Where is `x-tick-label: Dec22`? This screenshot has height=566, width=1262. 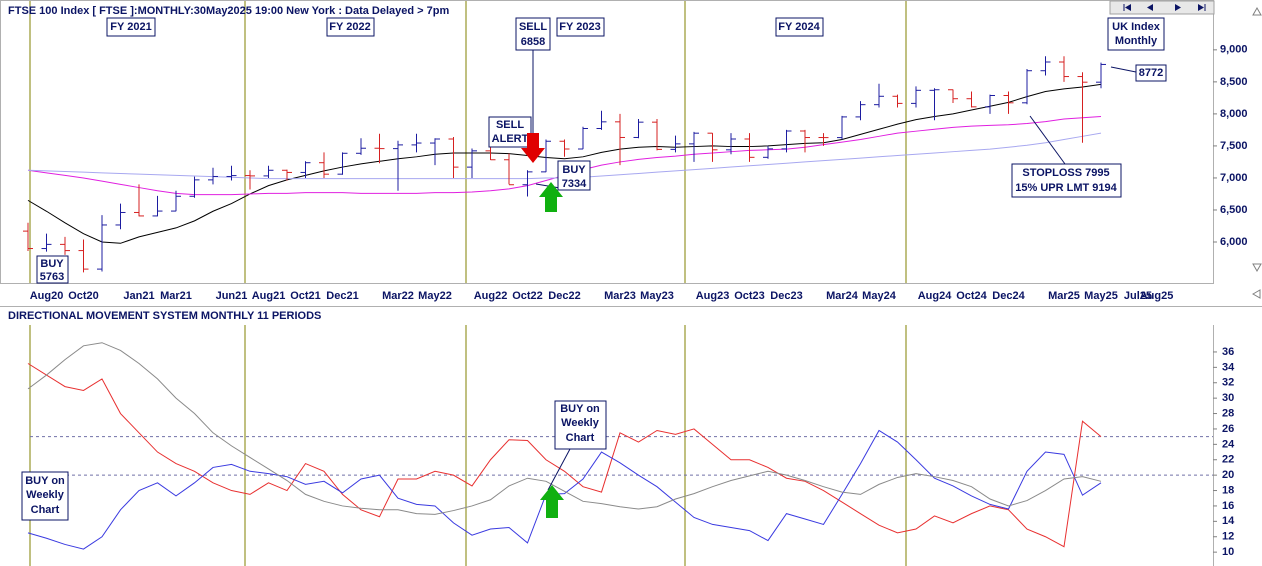
x-tick-label: Dec22 is located at coordinates (564, 296).